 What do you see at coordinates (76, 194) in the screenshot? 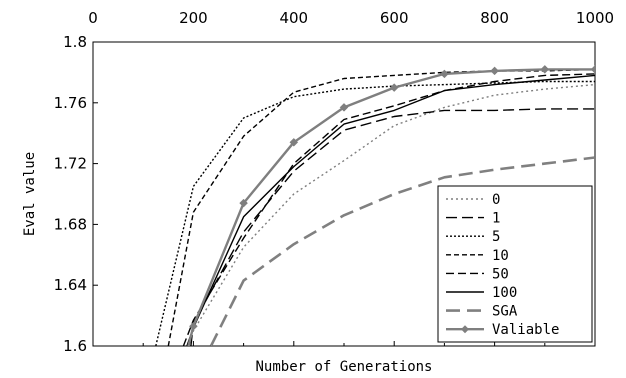
I see `y-axis-ticks: 1.6 1.64 1.68 1.72 1.76 1.8` at bounding box center [76, 194].